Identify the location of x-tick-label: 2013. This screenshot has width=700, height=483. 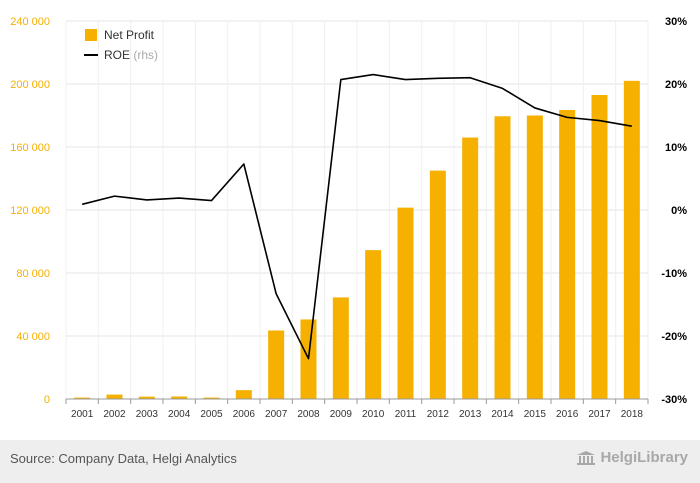
(470, 414).